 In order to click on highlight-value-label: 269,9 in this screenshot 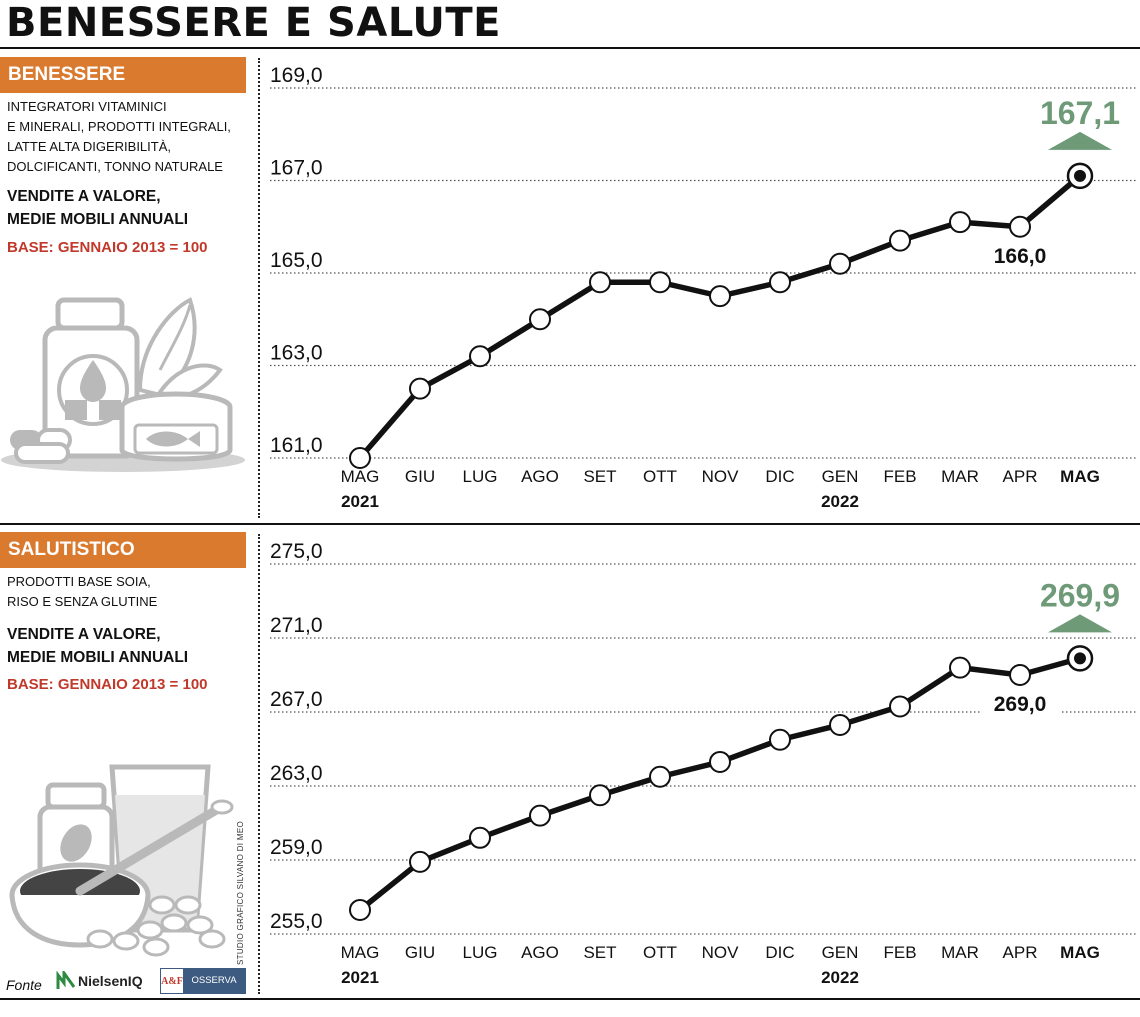, I will do `click(1080, 595)`.